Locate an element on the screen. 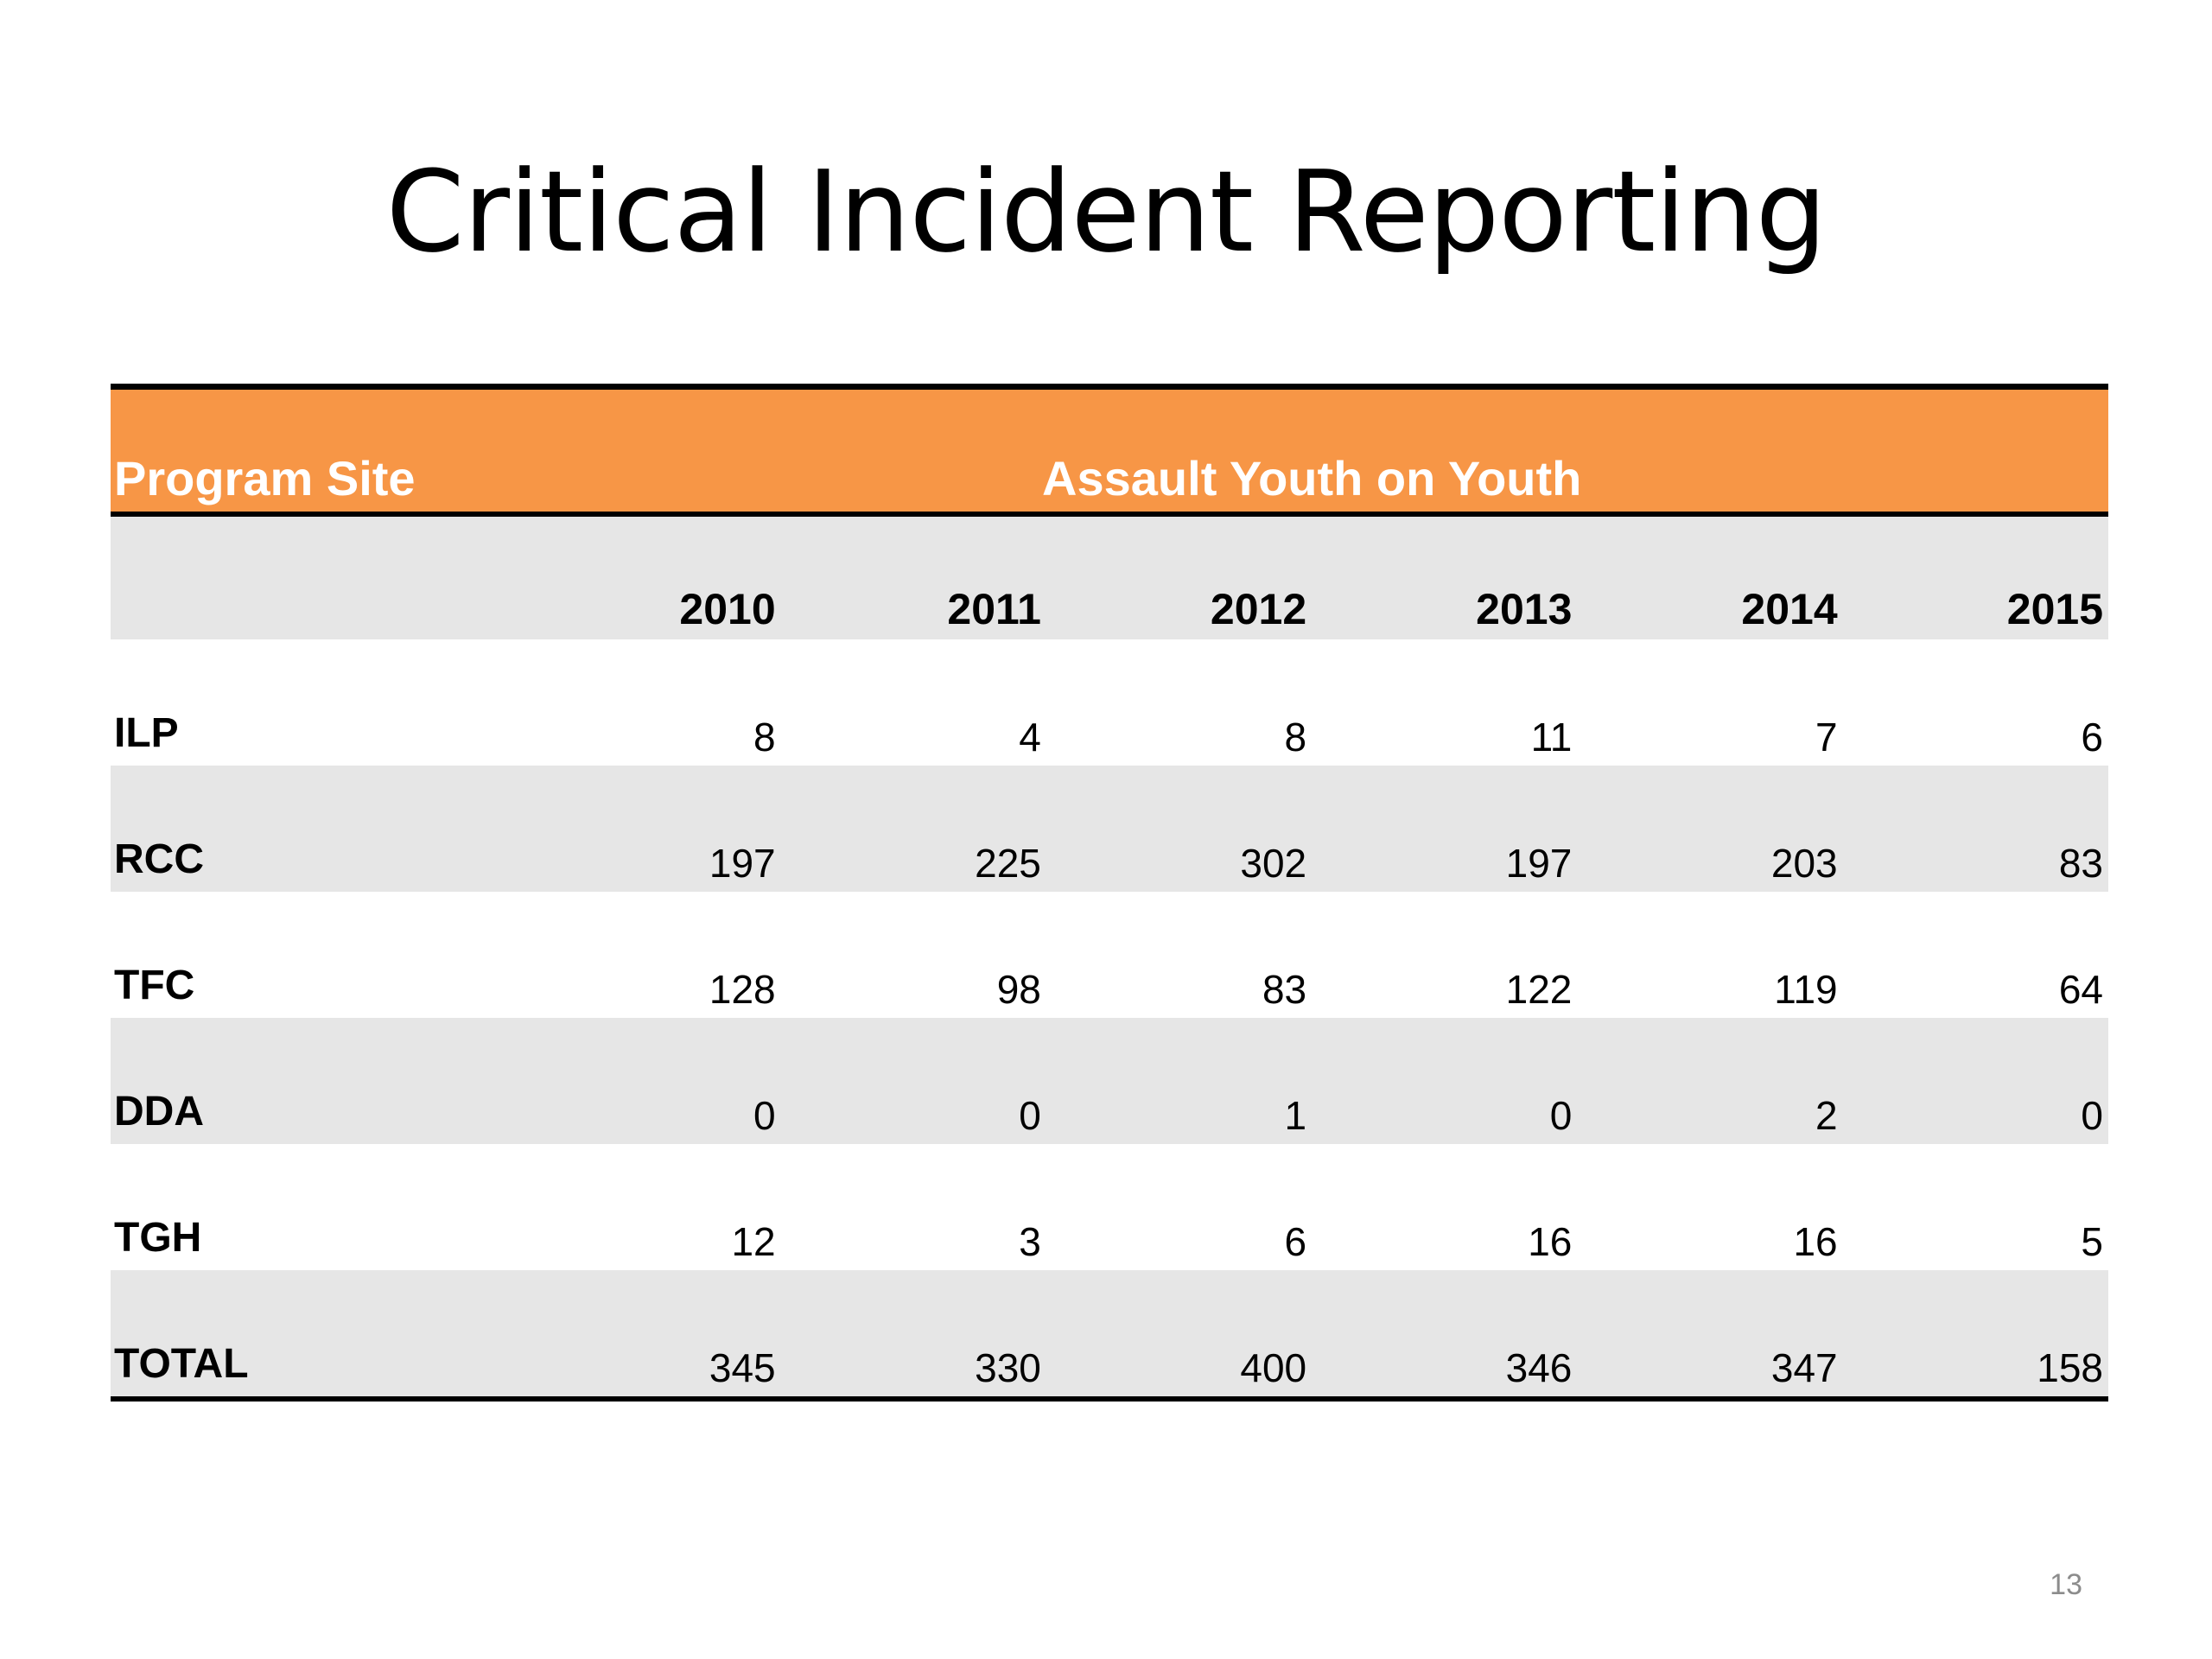  table-cell: 11 is located at coordinates (1551, 737).